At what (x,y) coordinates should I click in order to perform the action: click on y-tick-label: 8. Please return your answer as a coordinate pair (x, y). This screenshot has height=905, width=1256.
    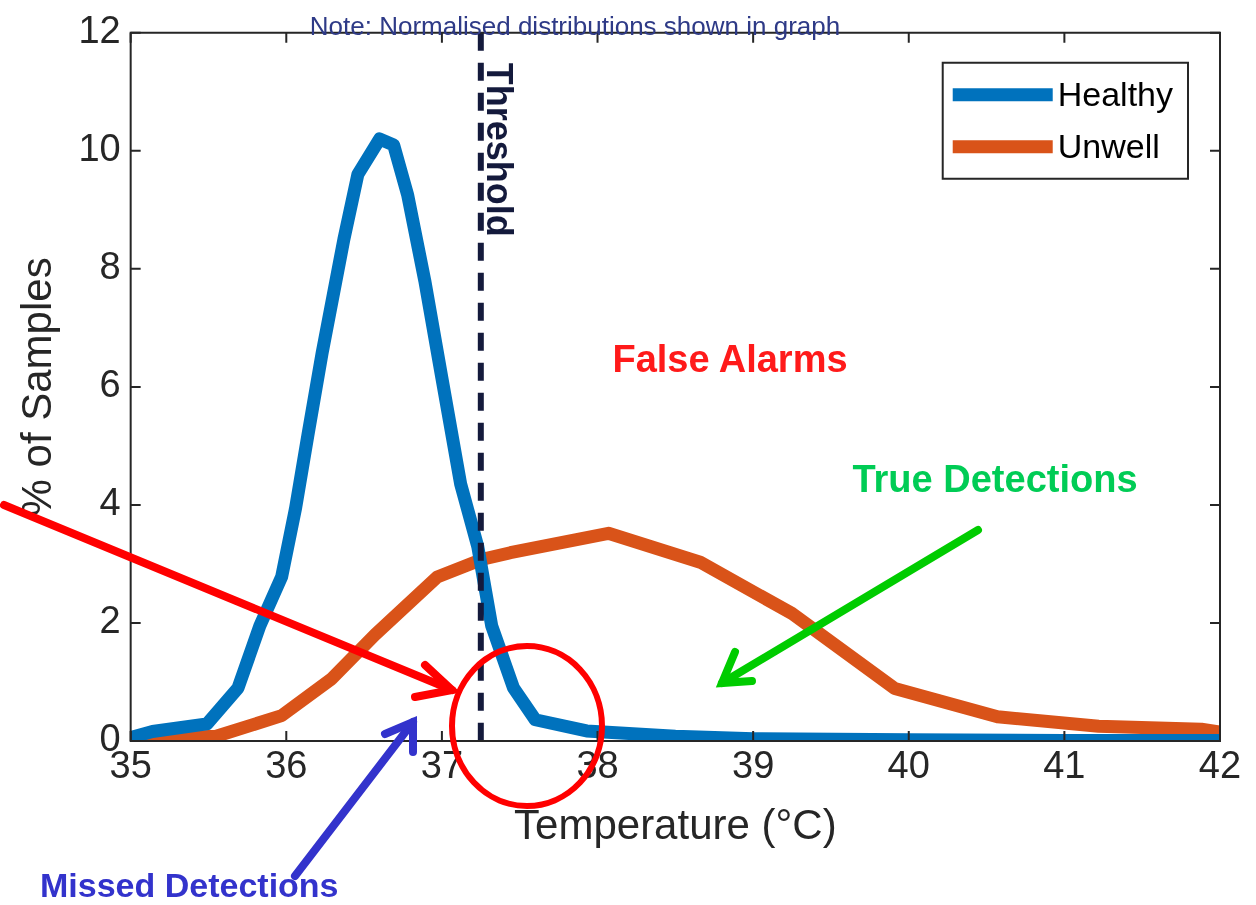
    Looking at the image, I should click on (110, 266).